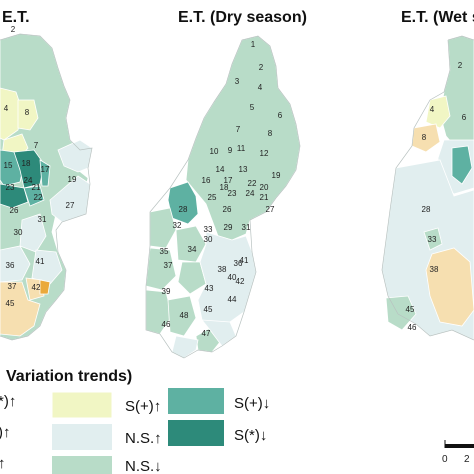  What do you see at coordinates (82, 437) in the screenshot?
I see `legend-swatch-ns-up` at bounding box center [82, 437].